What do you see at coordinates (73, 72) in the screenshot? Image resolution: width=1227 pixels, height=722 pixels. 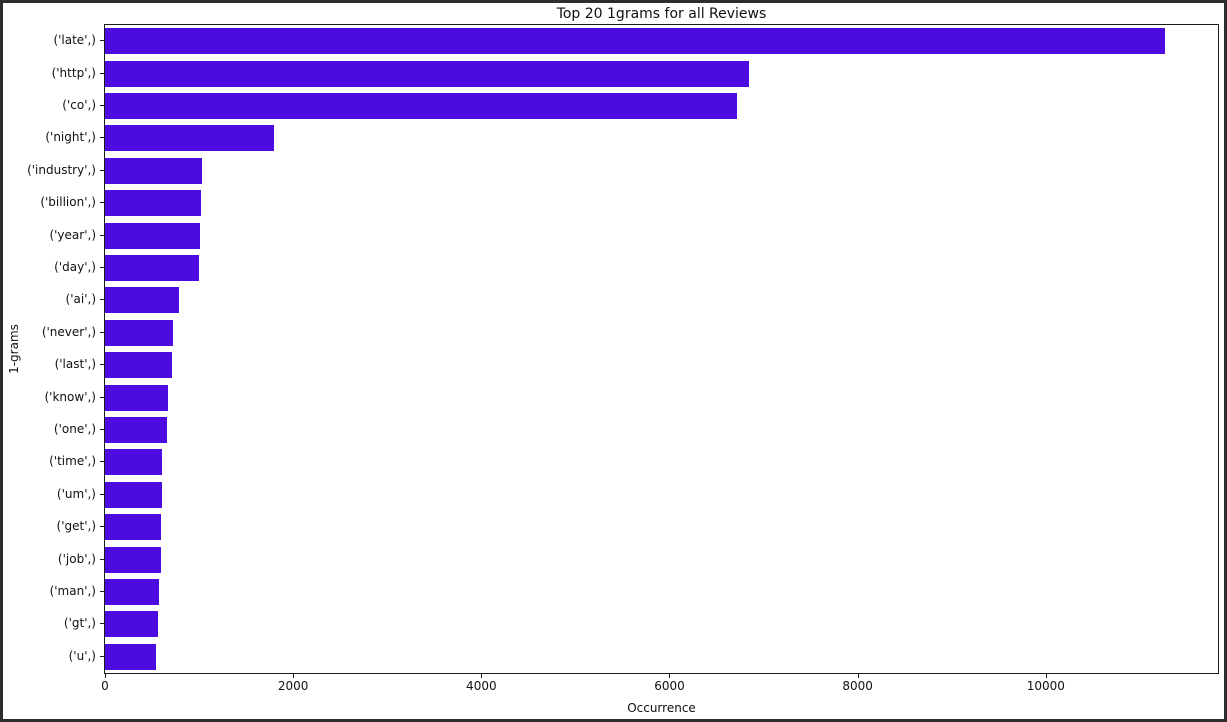 I see `y-tick-label: ('http',)` at bounding box center [73, 72].